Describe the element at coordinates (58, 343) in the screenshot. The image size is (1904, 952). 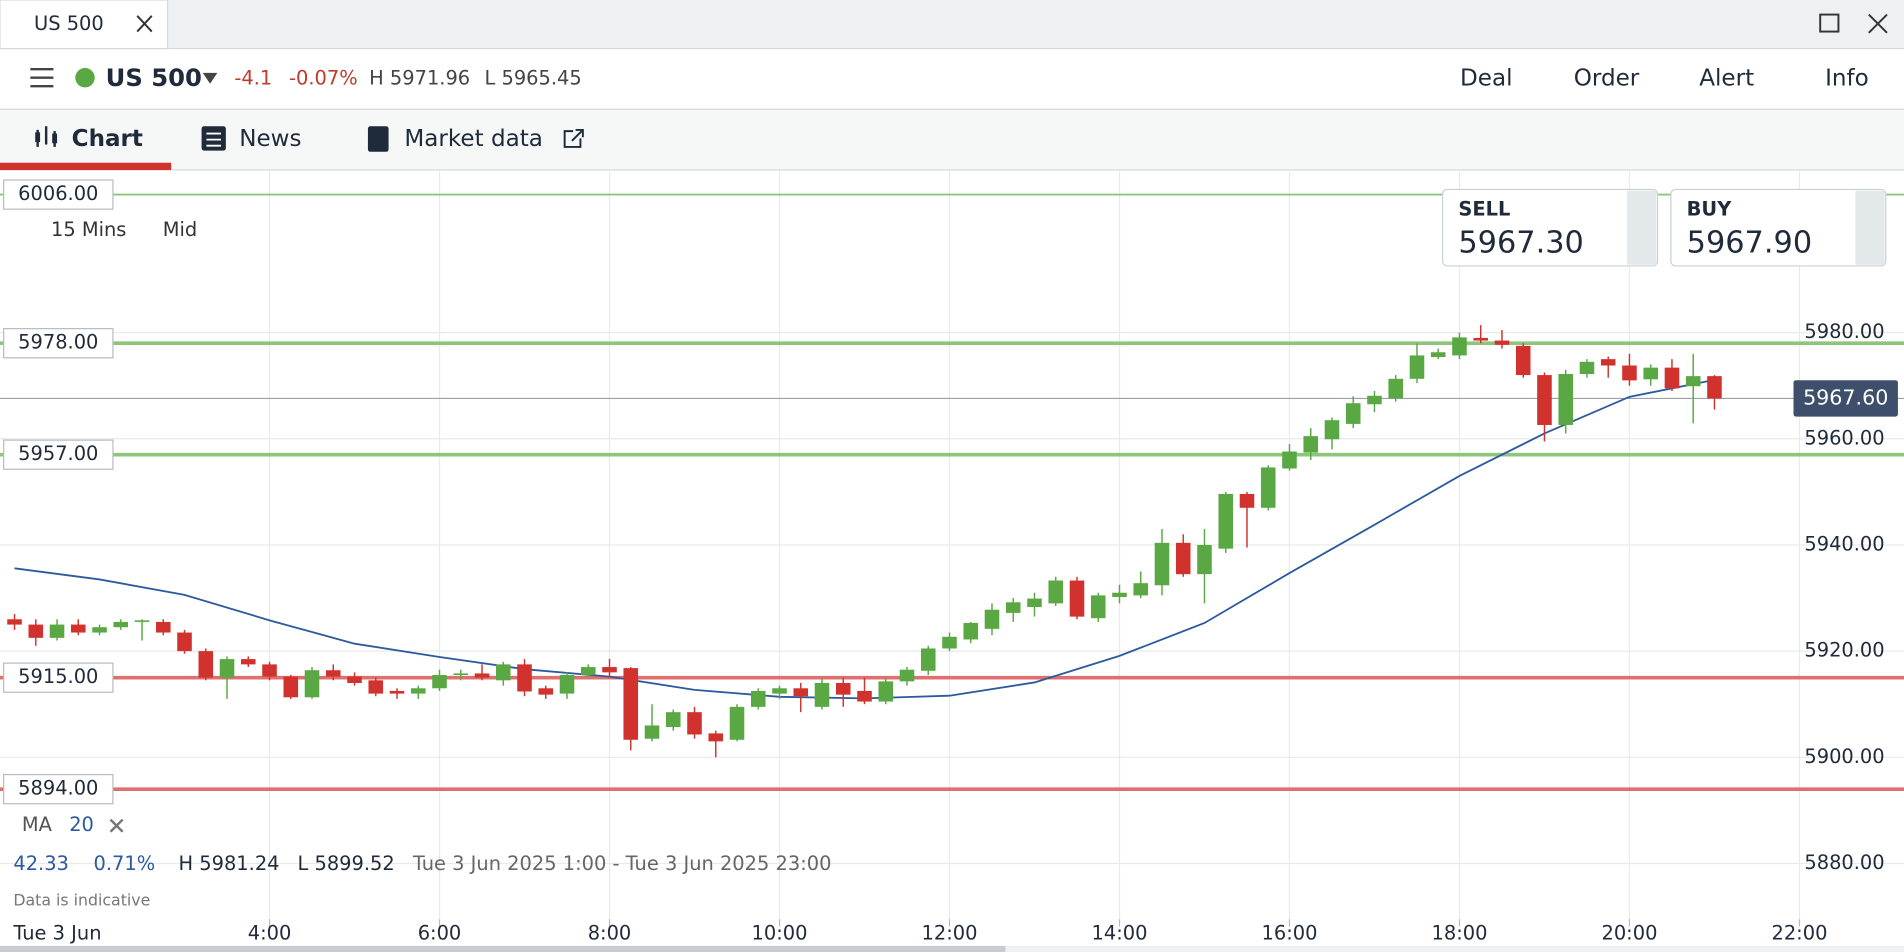
I see `level-label-box` at that location.